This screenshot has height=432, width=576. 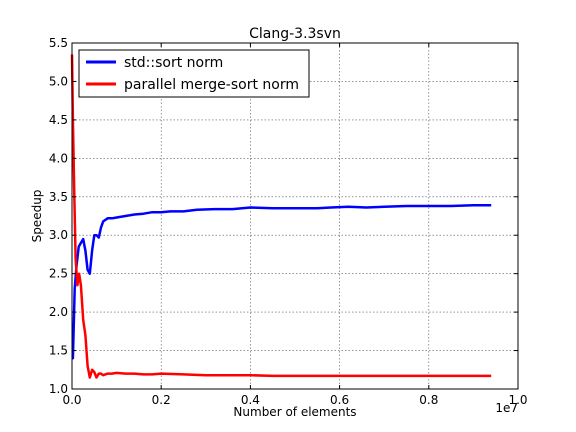 What do you see at coordinates (294, 412) in the screenshot?
I see `x-axis-label: Number of elements` at bounding box center [294, 412].